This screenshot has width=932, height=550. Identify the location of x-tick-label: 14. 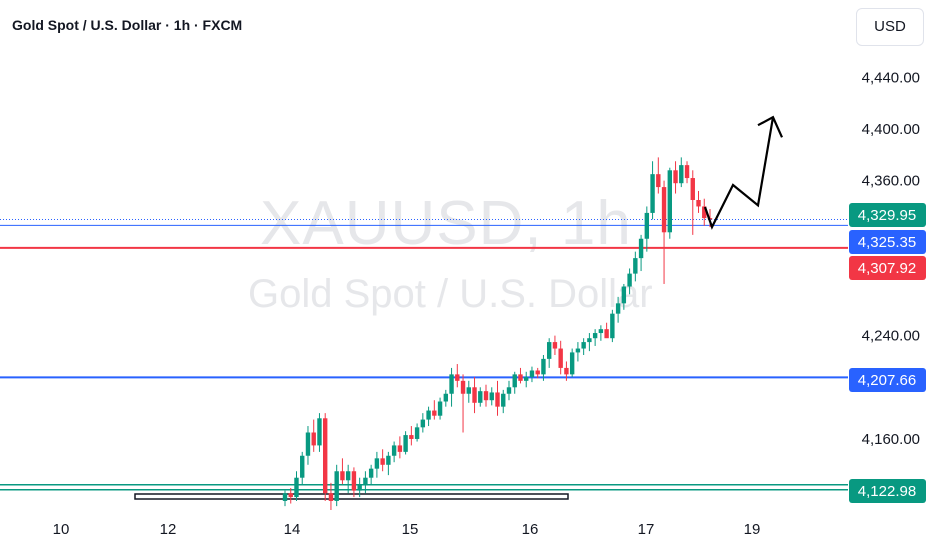
(292, 529).